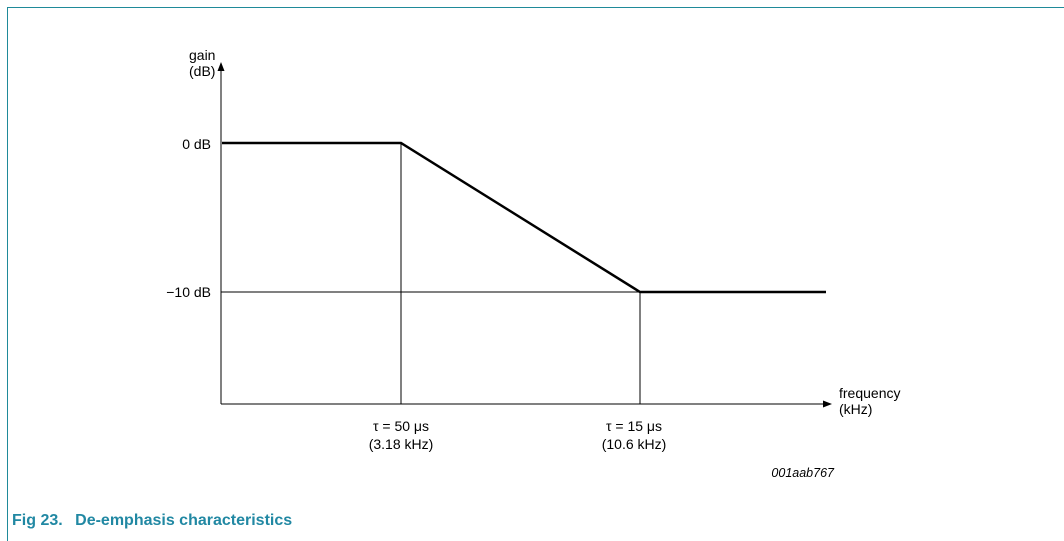 Image resolution: width=1064 pixels, height=541 pixels. What do you see at coordinates (37, 520) in the screenshot?
I see `figure-number: Fig 23.` at bounding box center [37, 520].